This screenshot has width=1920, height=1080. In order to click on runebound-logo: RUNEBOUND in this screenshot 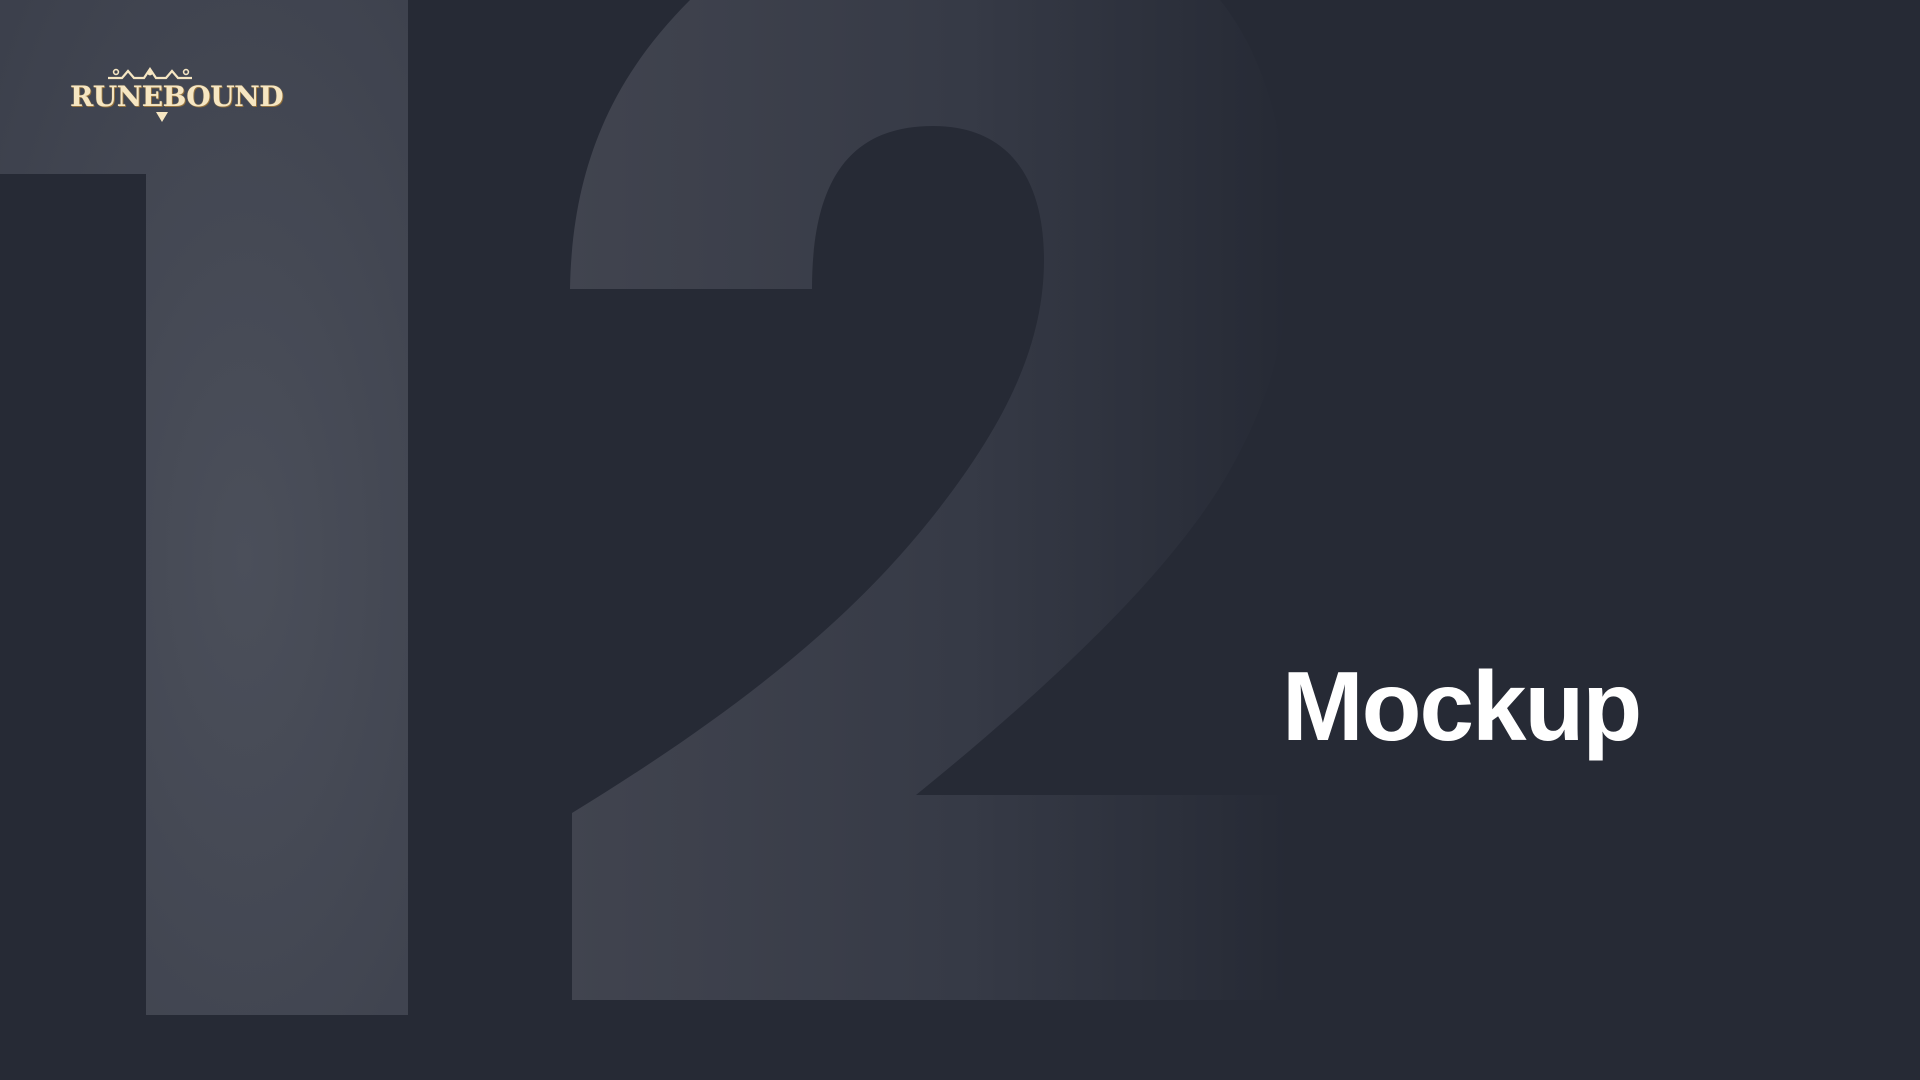, I will do `click(177, 94)`.